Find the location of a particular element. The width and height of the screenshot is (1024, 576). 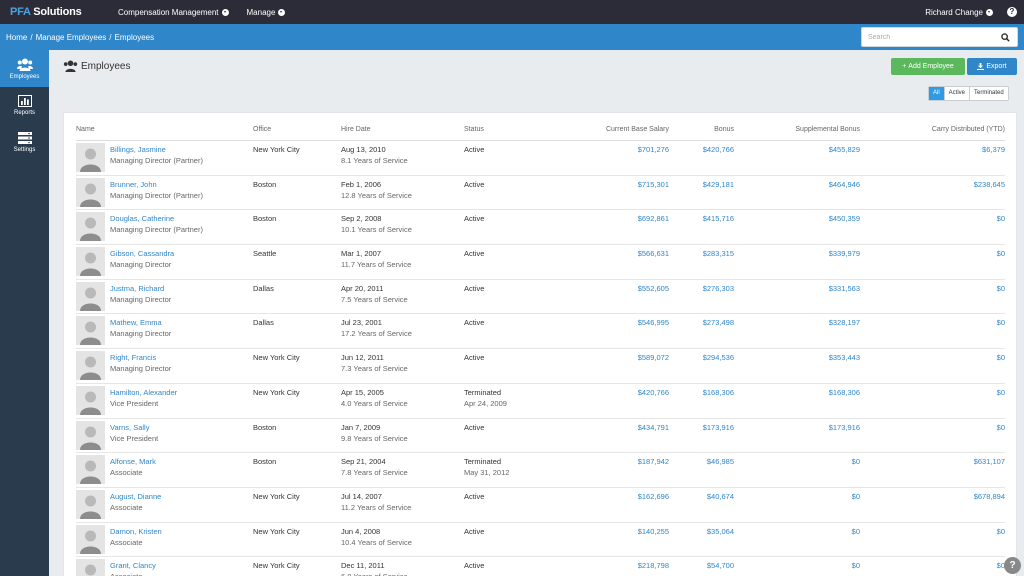

bonus-link: $429,181 is located at coordinates (718, 184).